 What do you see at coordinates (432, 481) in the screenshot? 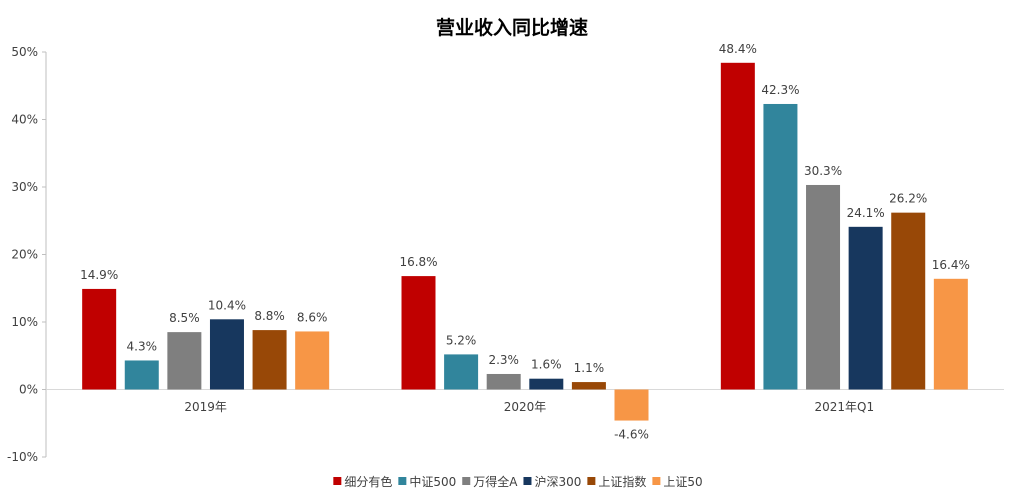
I see `legend-label: 中证500` at bounding box center [432, 481].